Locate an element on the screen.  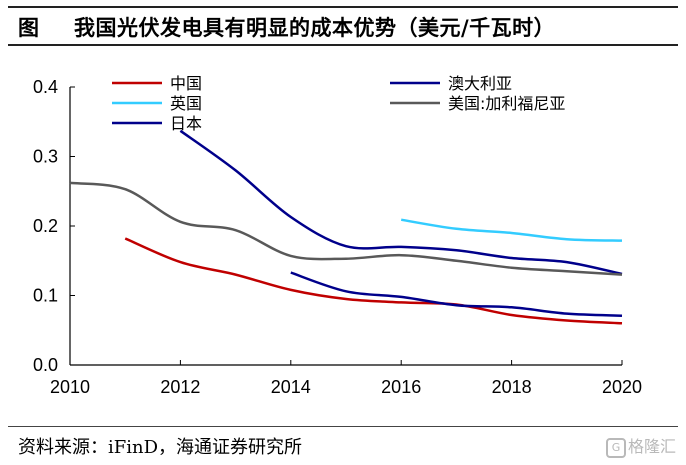
watermark: G 格隆汇 is located at coordinates (641, 445).